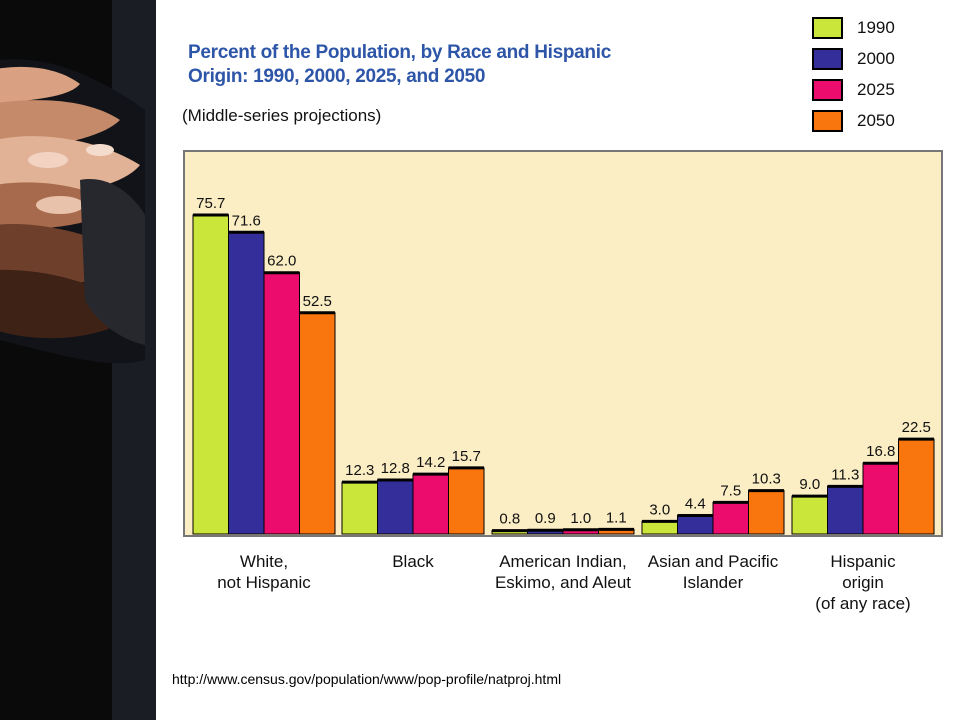  What do you see at coordinates (430, 462) in the screenshot?
I see `data-label-2025-1: 14.2` at bounding box center [430, 462].